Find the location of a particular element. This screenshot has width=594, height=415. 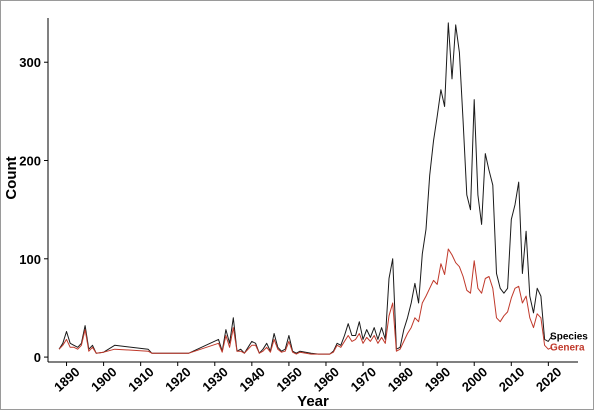

series-label-species: Species is located at coordinates (569, 336).